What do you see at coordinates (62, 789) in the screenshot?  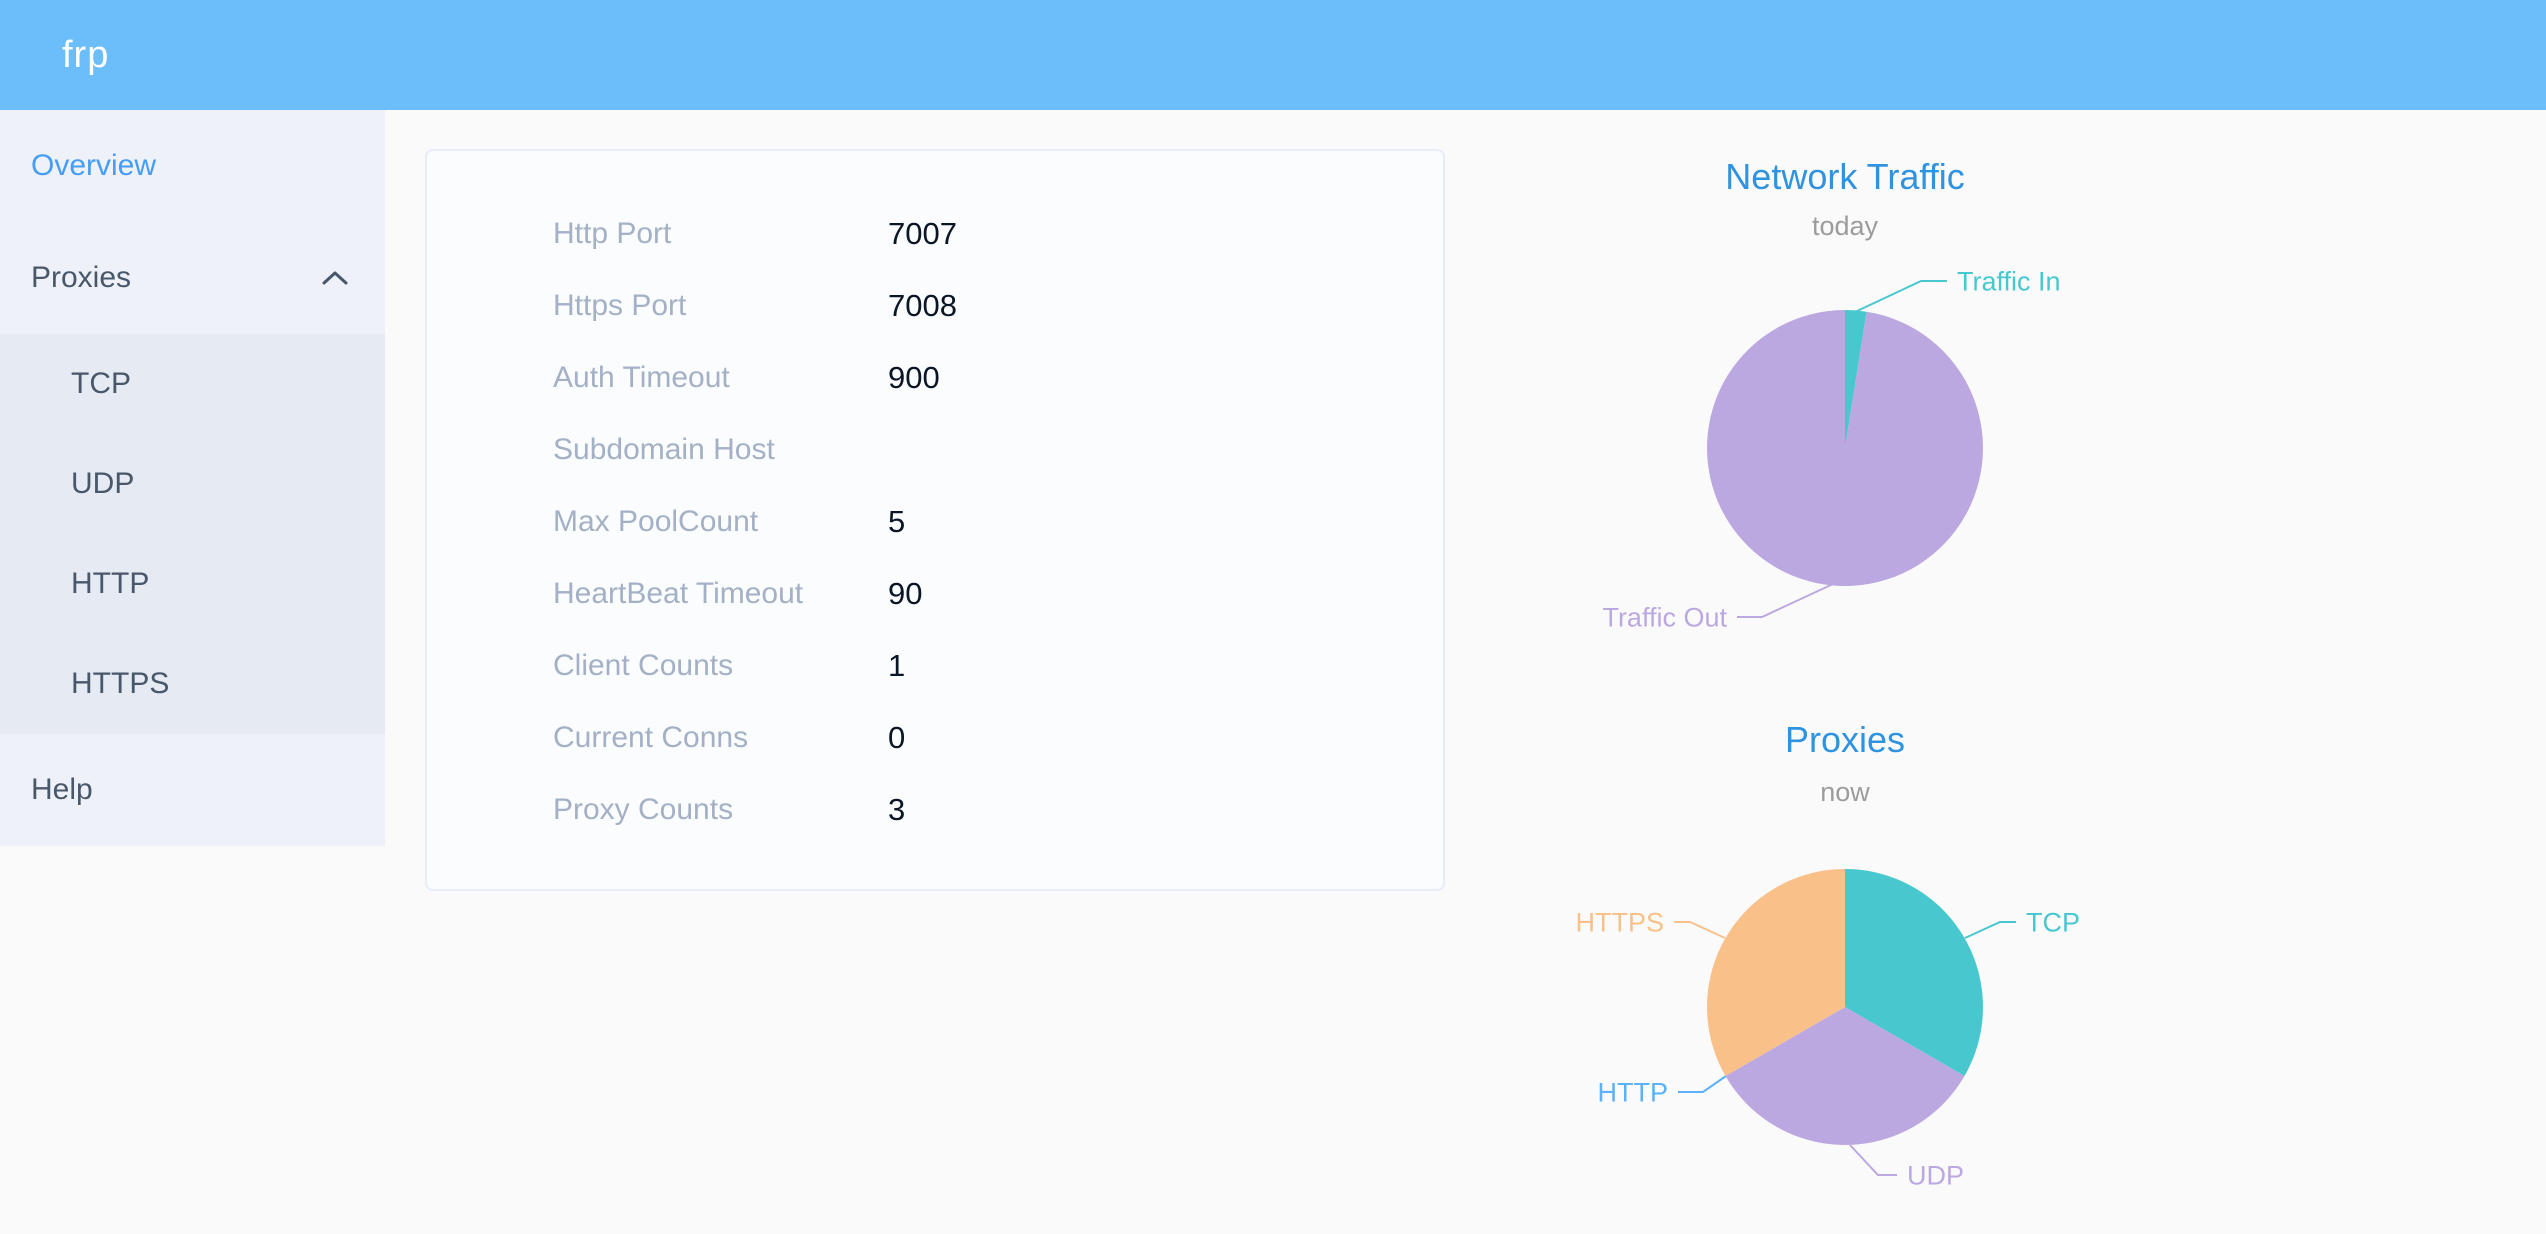 I see `sidebar-item-label: Help` at bounding box center [62, 789].